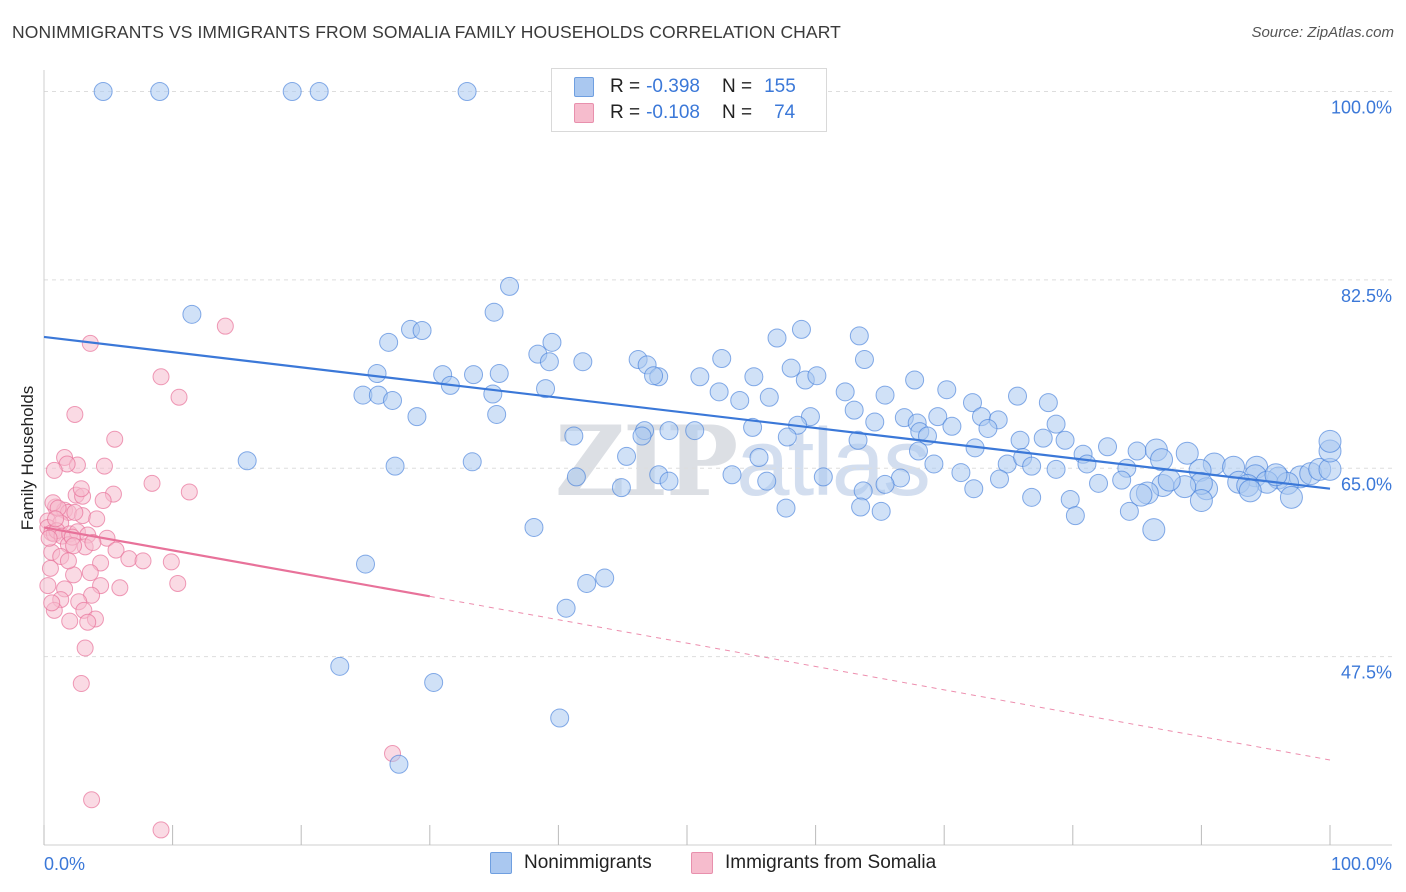 The width and height of the screenshot is (1406, 892). Describe the element at coordinates (584, 113) in the screenshot. I see `legend-swatch-pink` at that location.